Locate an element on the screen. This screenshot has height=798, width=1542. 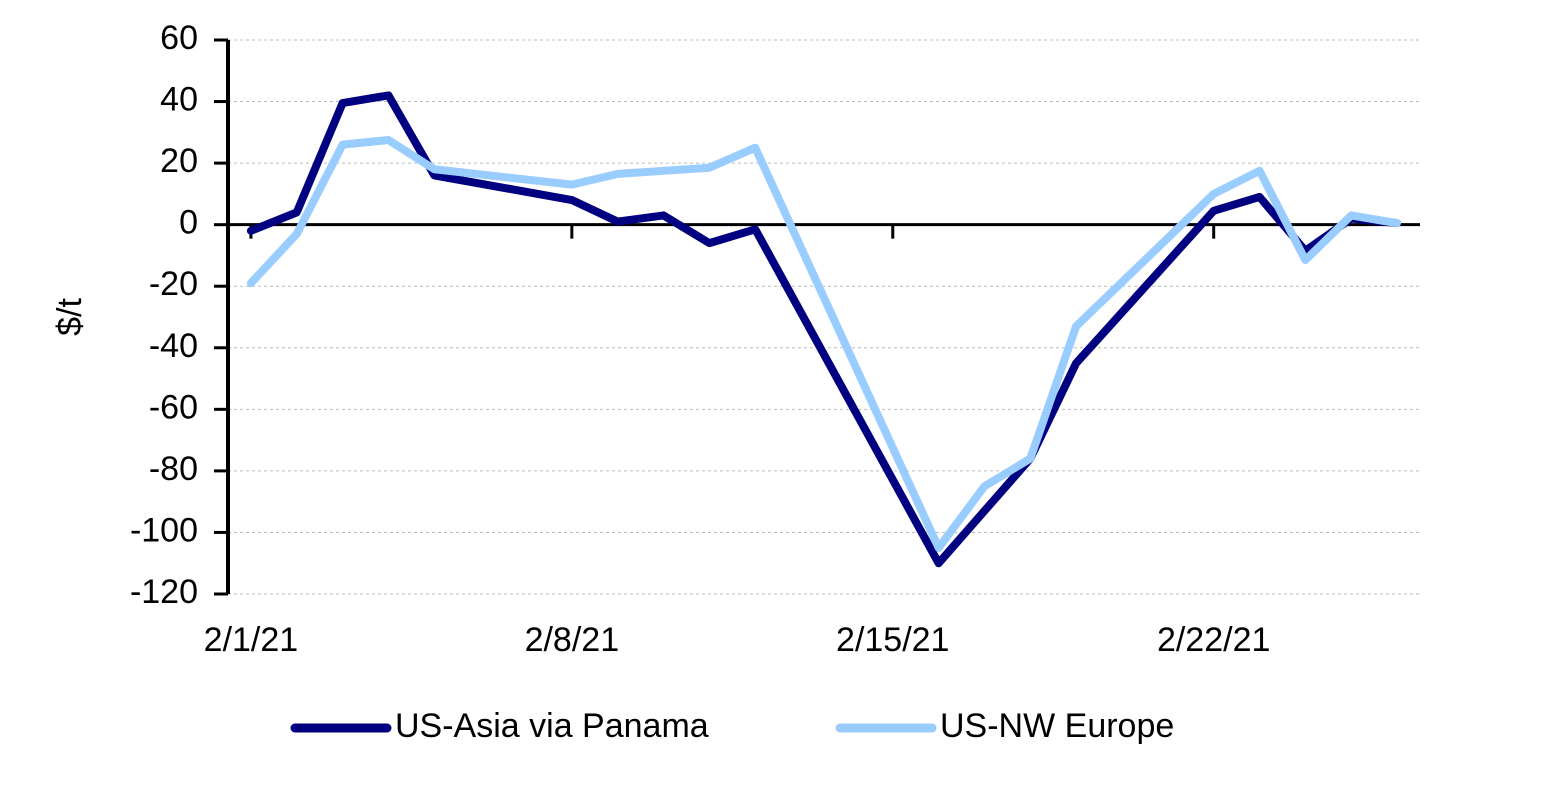
y-tick-label: -80 is located at coordinates (173, 469).